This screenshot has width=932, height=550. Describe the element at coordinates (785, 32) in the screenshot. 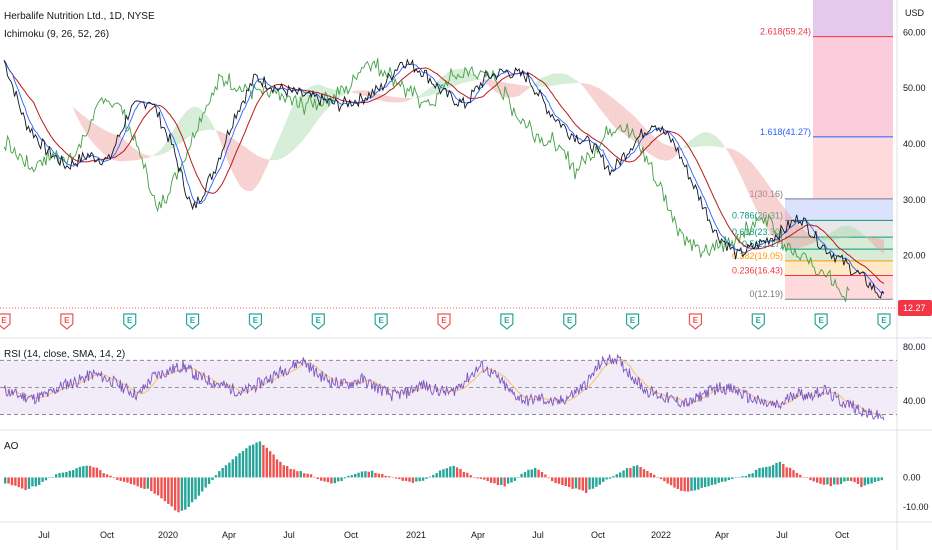

I see `fib-level-label: 2.618(59.24)` at that location.